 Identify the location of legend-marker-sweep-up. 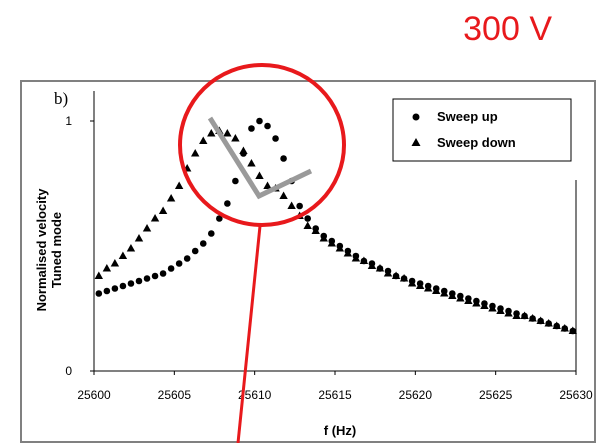
(416, 117).